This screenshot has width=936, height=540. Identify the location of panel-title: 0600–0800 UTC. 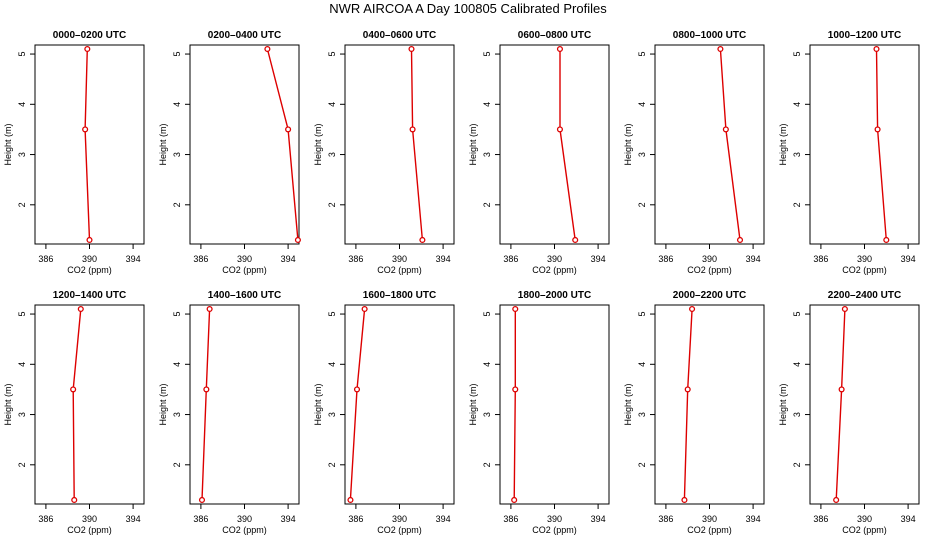
(554, 35).